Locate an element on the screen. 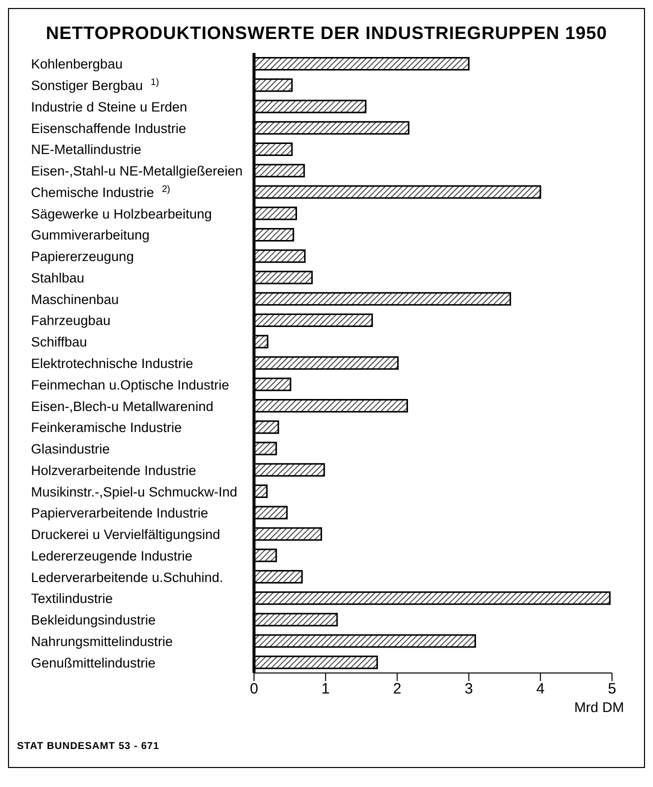  y-tick-label: Lederverarbeitende u.Schuhind. is located at coordinates (127, 577).